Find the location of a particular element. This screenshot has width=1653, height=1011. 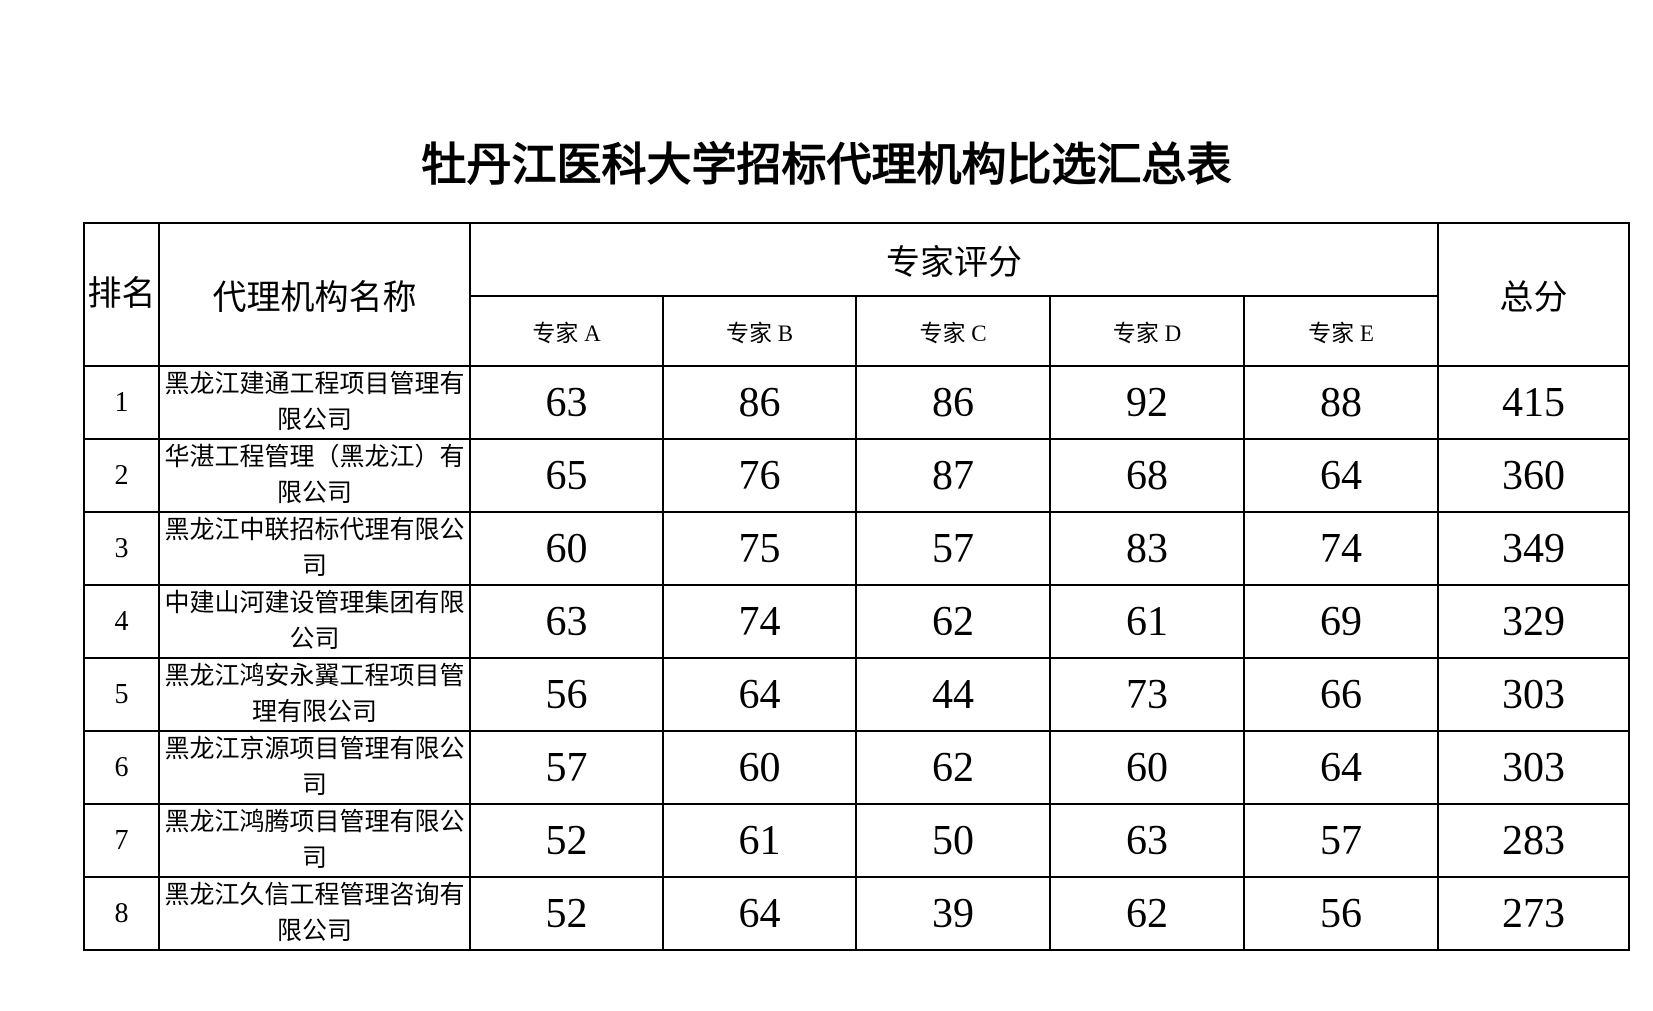

cell-agency-name: 黑龙江中联招标代理有限公司 is located at coordinates (314, 548).